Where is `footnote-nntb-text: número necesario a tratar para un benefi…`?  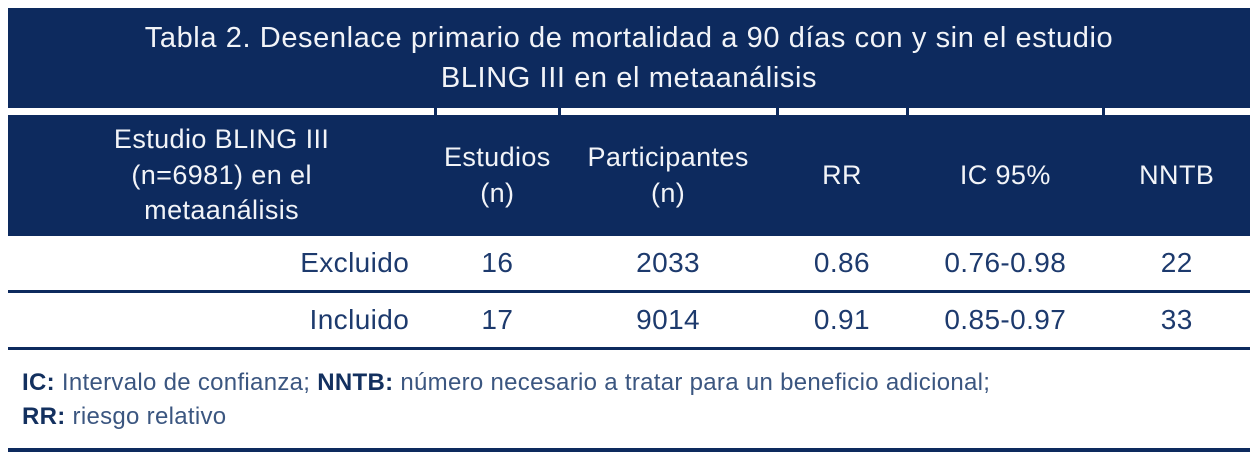
footnote-nntb-text: número necesario a tratar para un benefi… is located at coordinates (695, 382).